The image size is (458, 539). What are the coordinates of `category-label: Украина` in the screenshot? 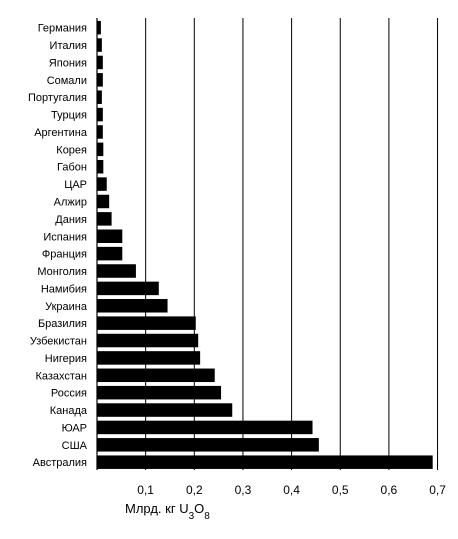 It's located at (66, 307).